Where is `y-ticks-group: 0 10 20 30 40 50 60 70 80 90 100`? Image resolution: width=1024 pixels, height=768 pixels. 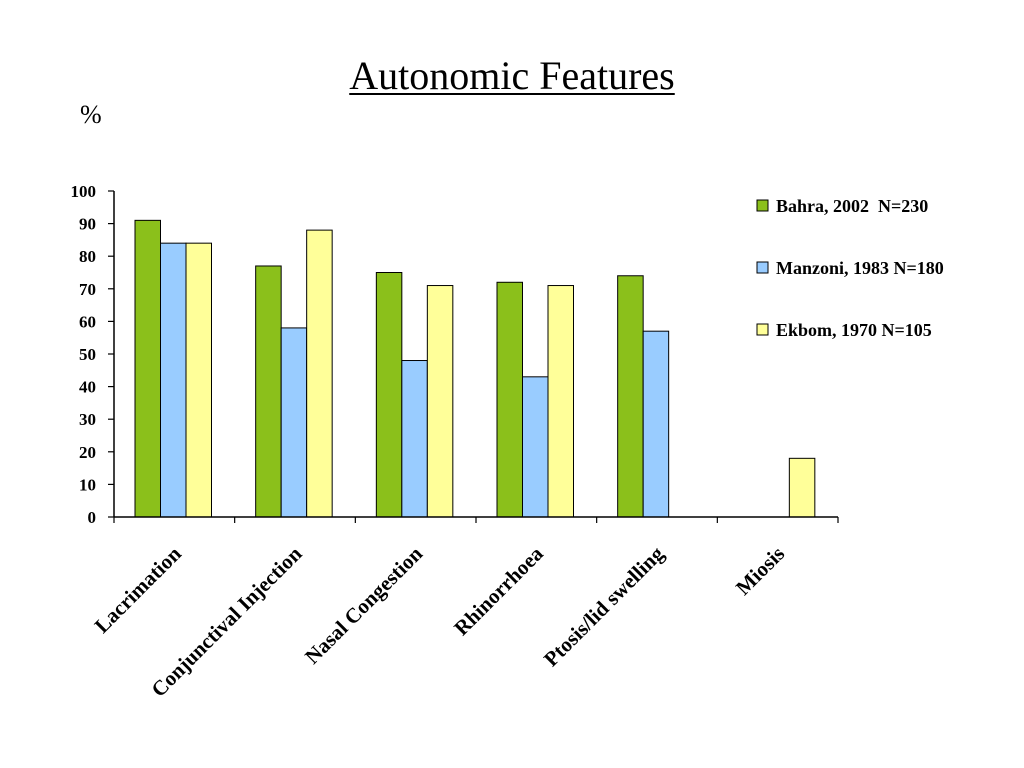 y-ticks-group: 0 10 20 30 40 50 60 70 80 90 100 is located at coordinates (92, 354).